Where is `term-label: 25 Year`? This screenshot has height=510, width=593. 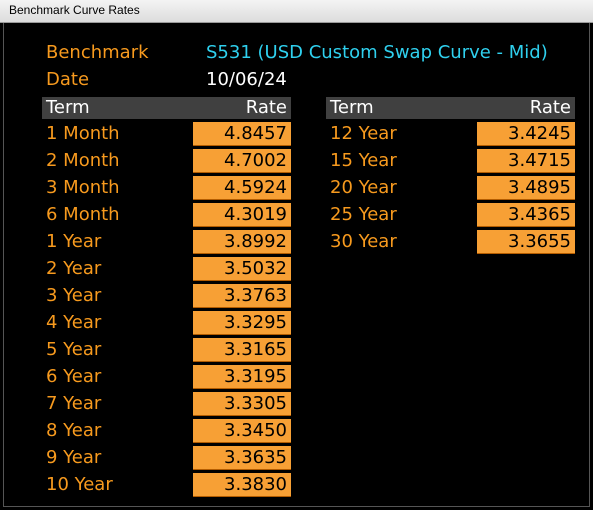 term-label: 25 Year is located at coordinates (363, 214).